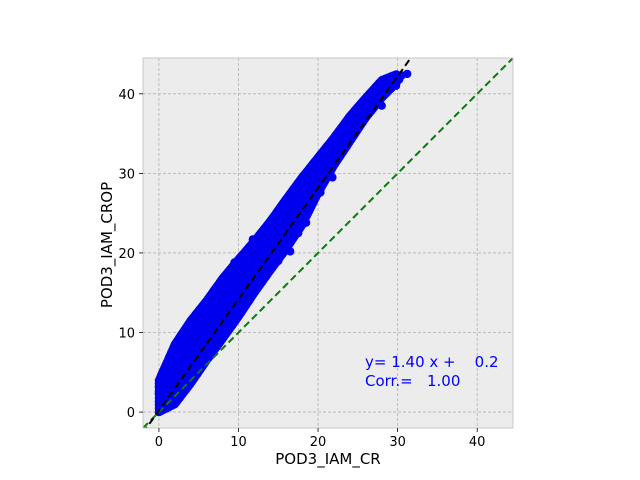 This screenshot has height=480, width=640. Describe the element at coordinates (432, 362) in the screenshot. I see `fit-equation-label: y= 1.40 x + 0.2` at that location.